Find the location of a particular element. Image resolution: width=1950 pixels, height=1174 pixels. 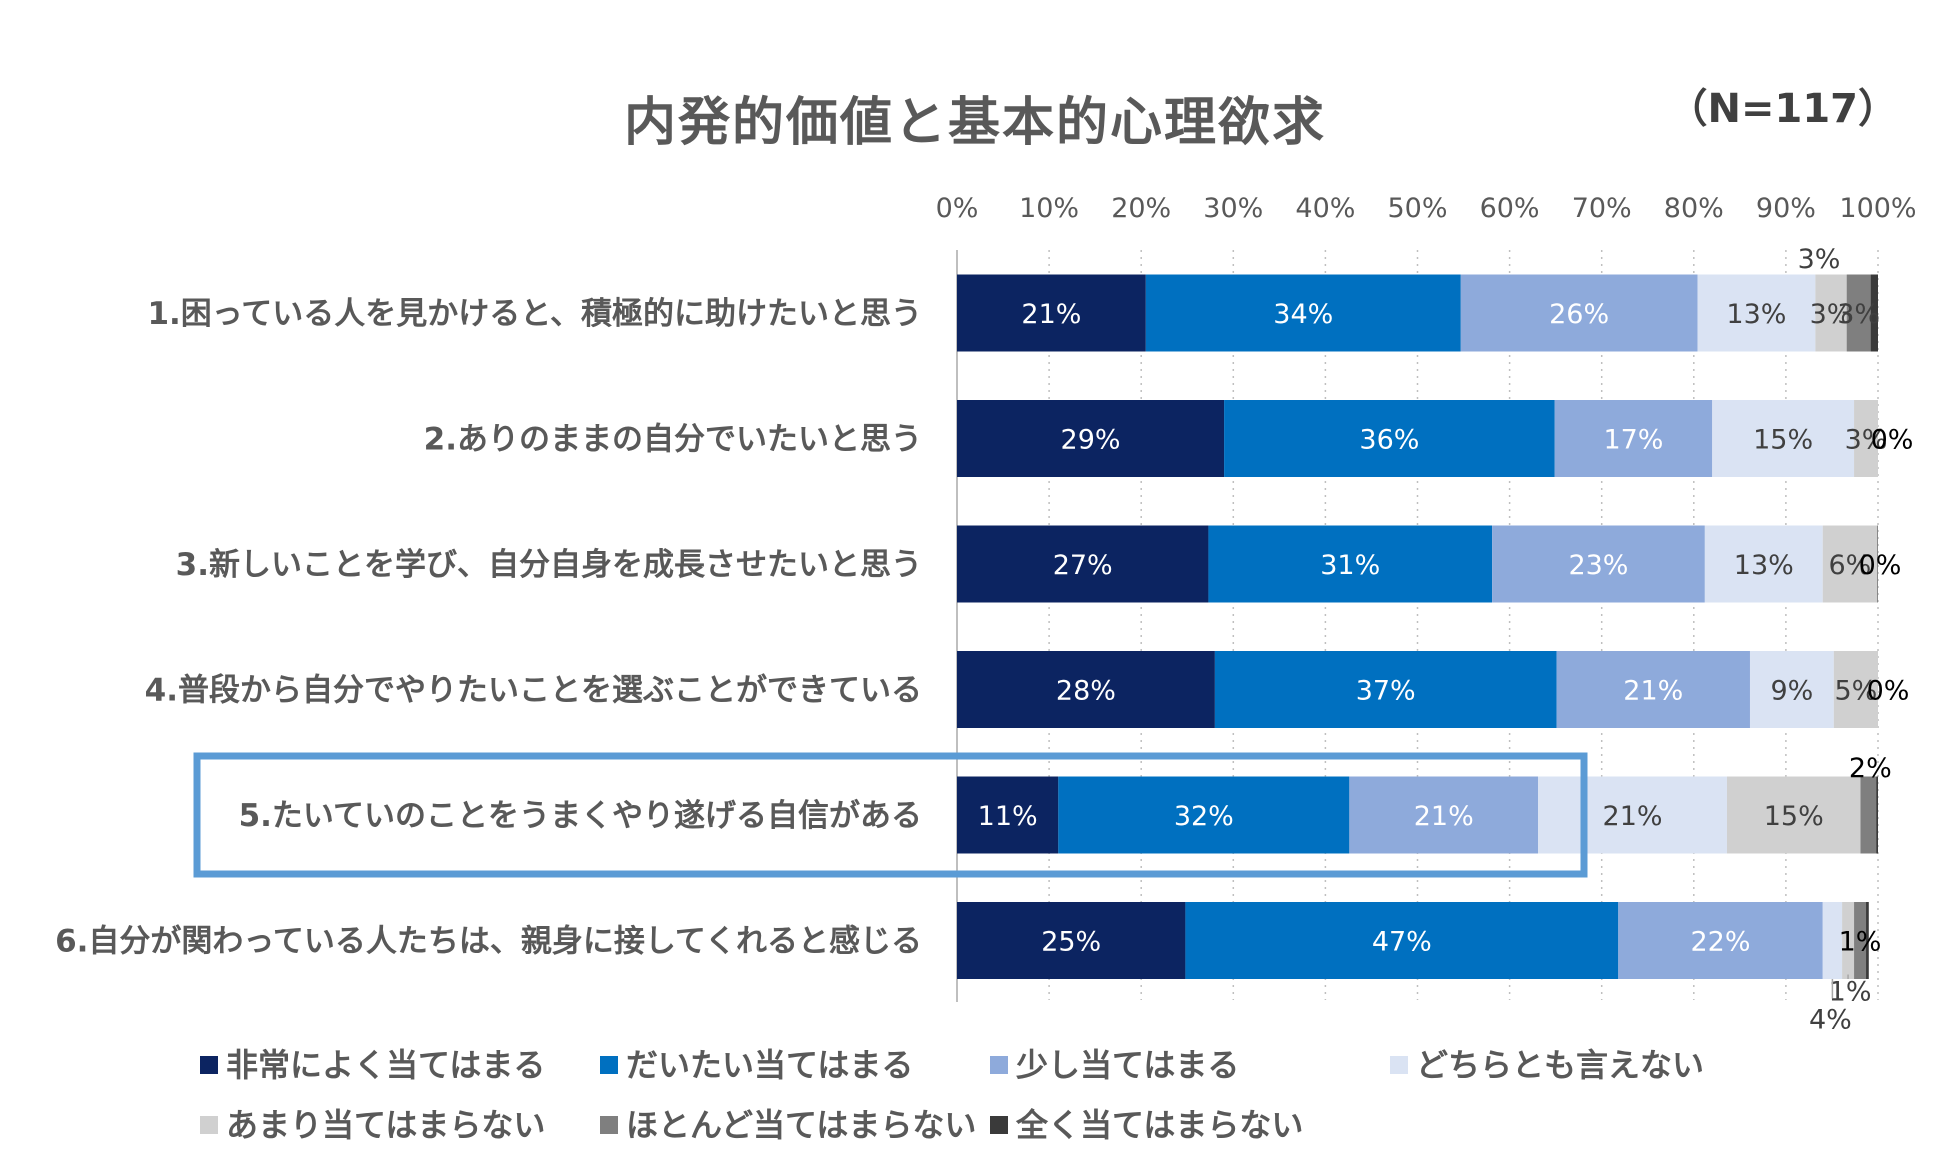

legend-item: あまり当てはまらない is located at coordinates (372, 1123).